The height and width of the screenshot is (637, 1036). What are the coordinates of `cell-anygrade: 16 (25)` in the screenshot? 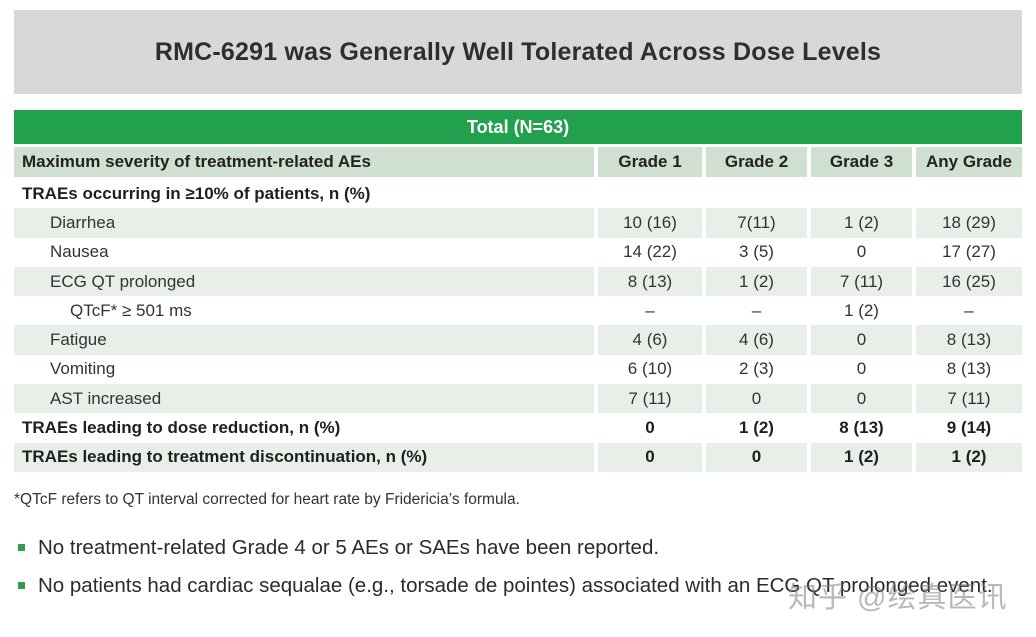 It's located at (969, 281).